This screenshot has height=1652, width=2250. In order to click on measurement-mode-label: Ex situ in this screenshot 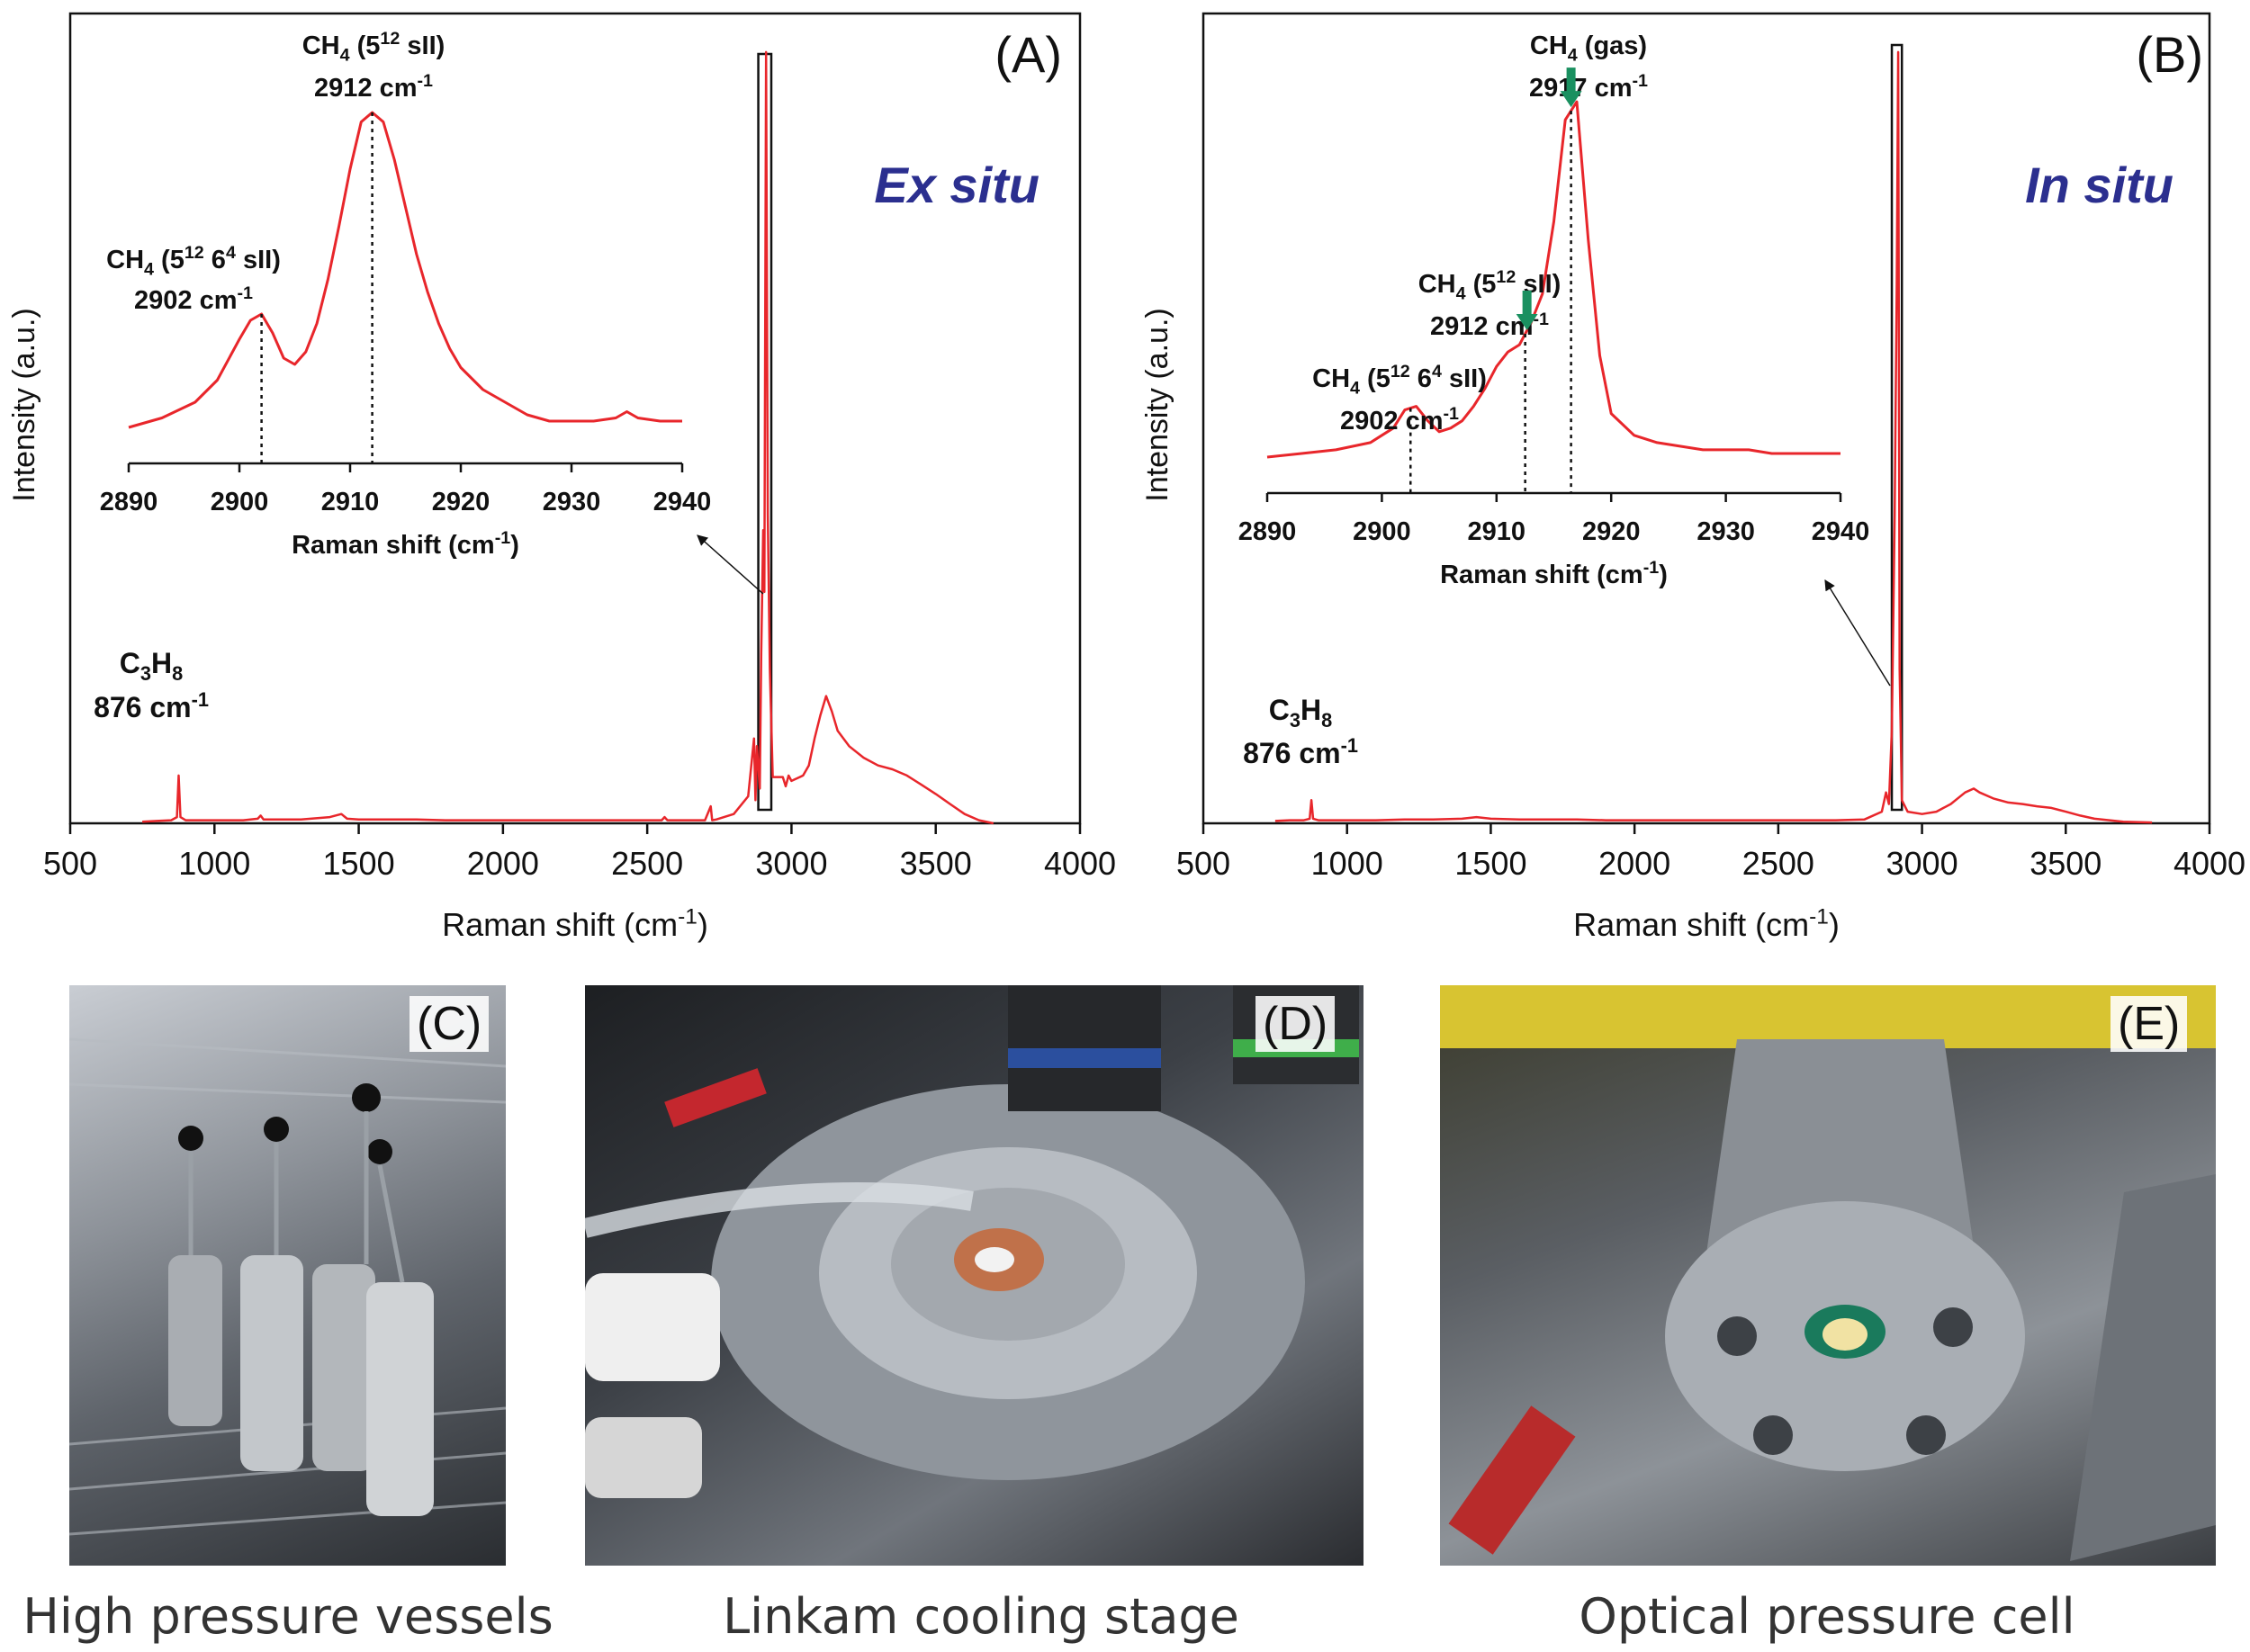, I will do `click(957, 185)`.